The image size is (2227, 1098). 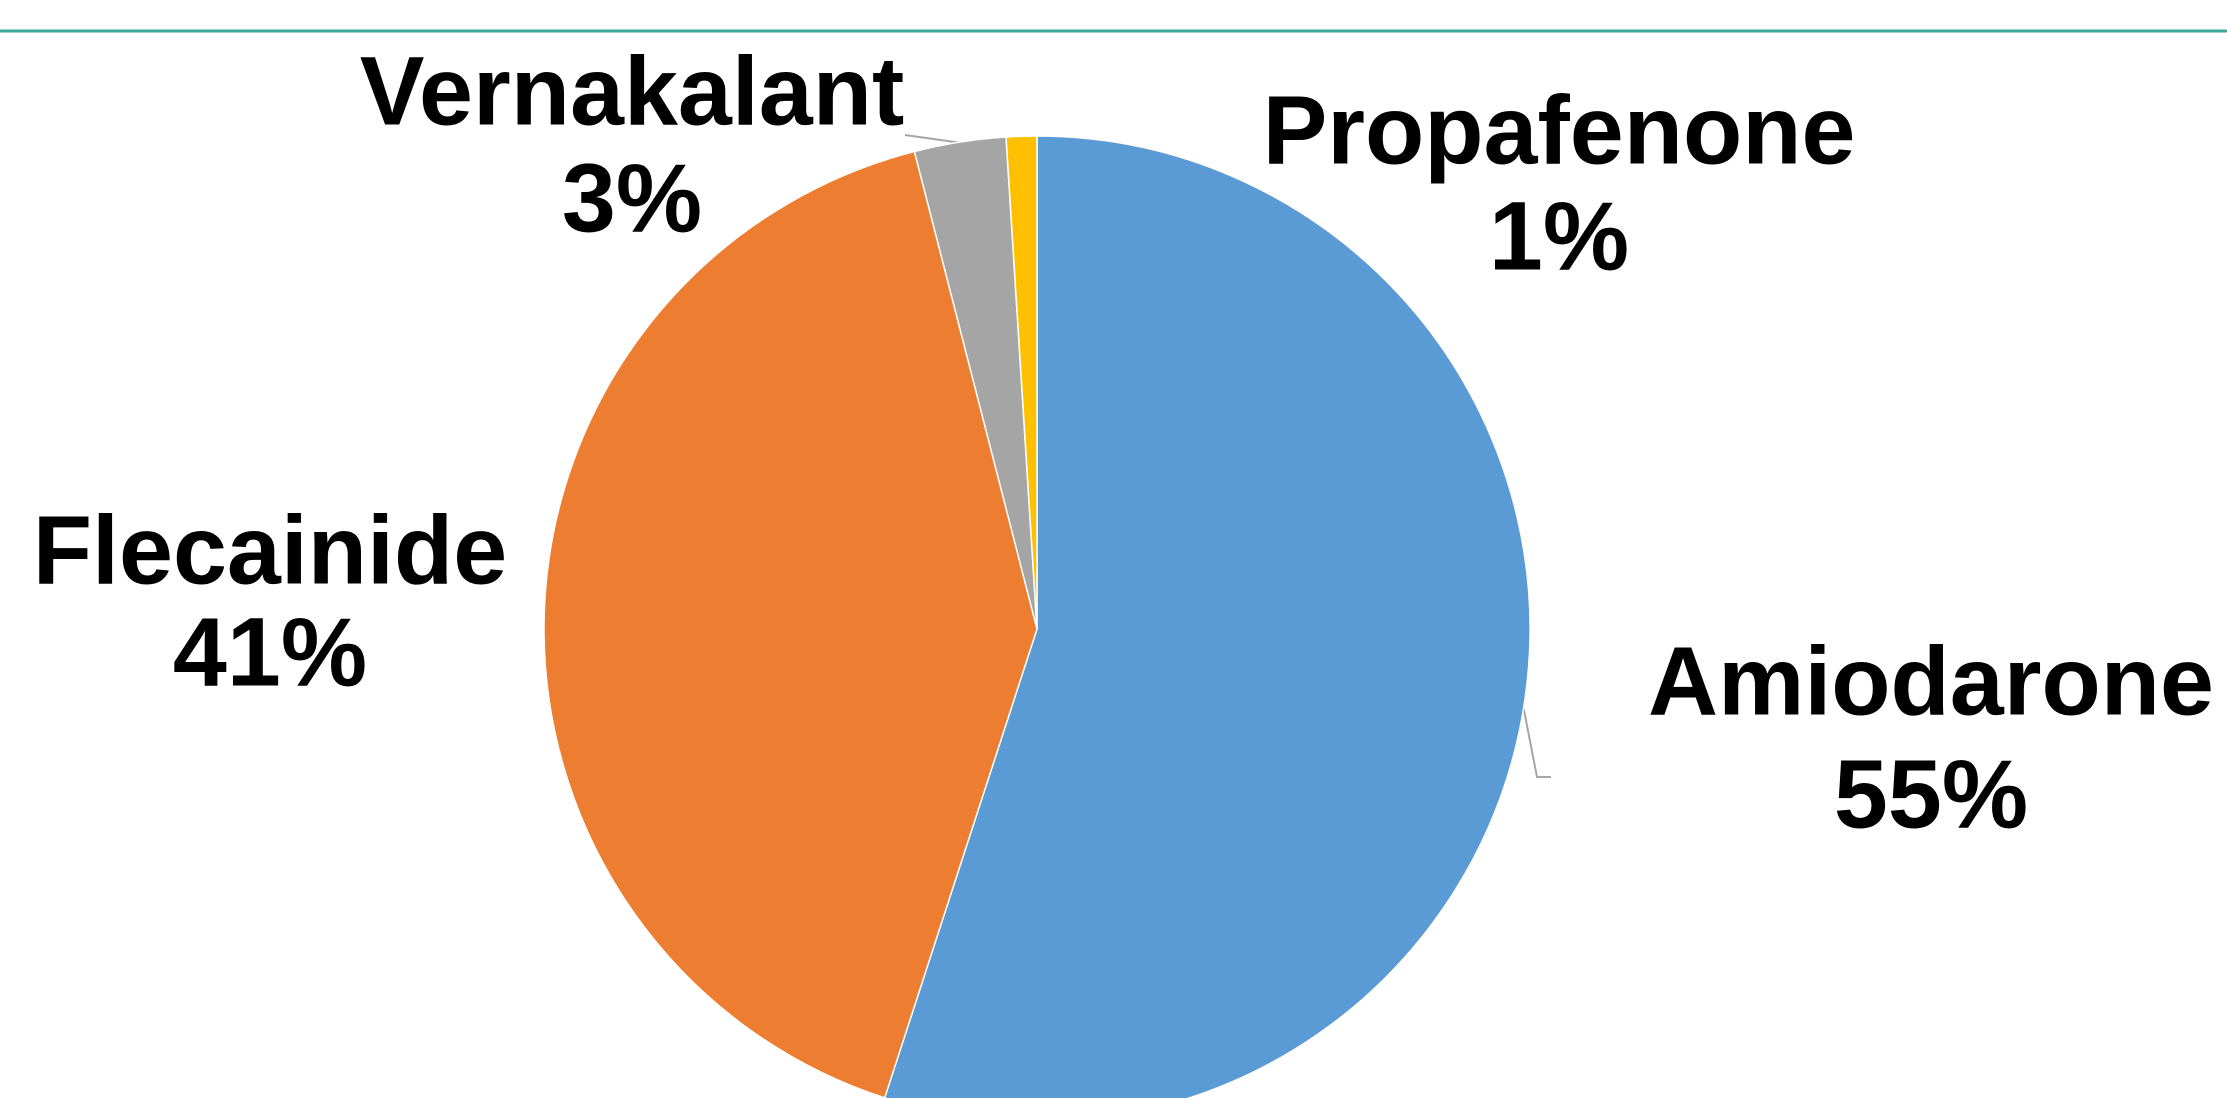 What do you see at coordinates (1559, 236) in the screenshot?
I see `slice-value-label: 1%` at bounding box center [1559, 236].